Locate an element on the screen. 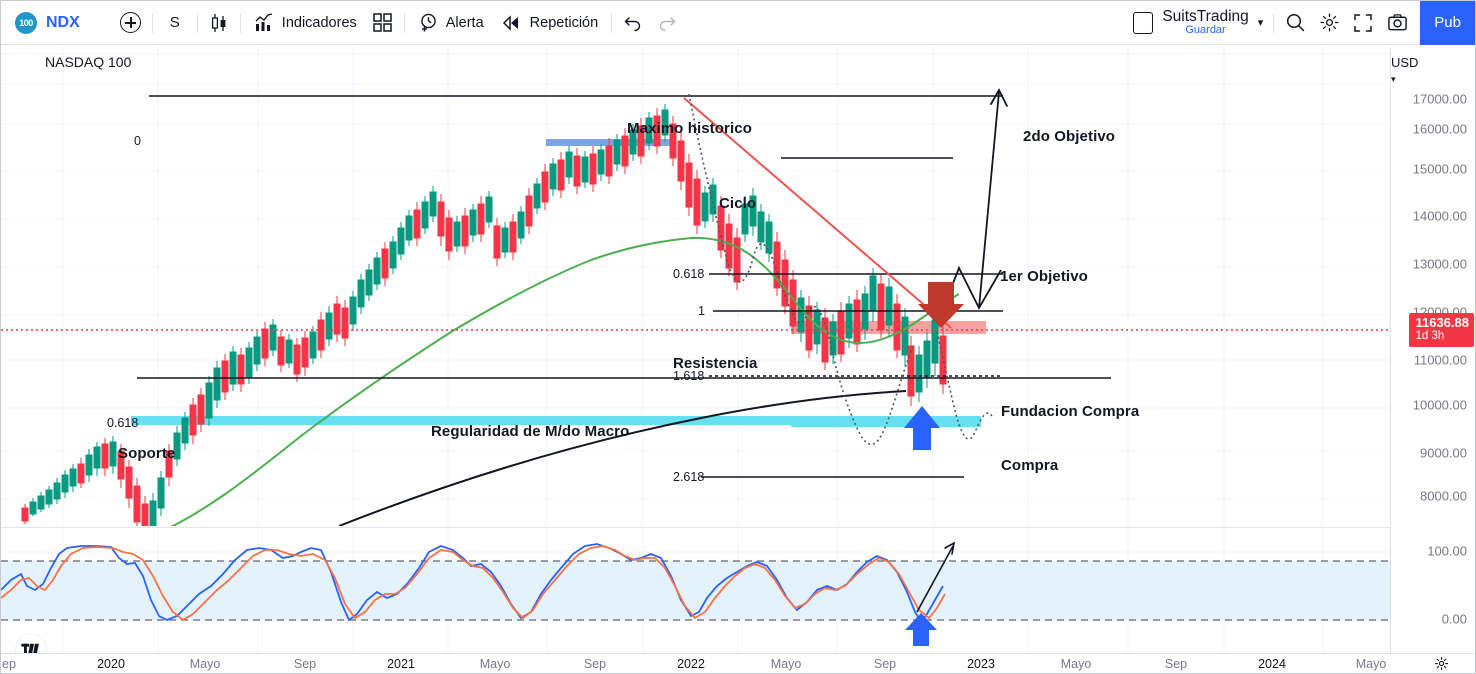  candlestick-icon is located at coordinates (218, 22).